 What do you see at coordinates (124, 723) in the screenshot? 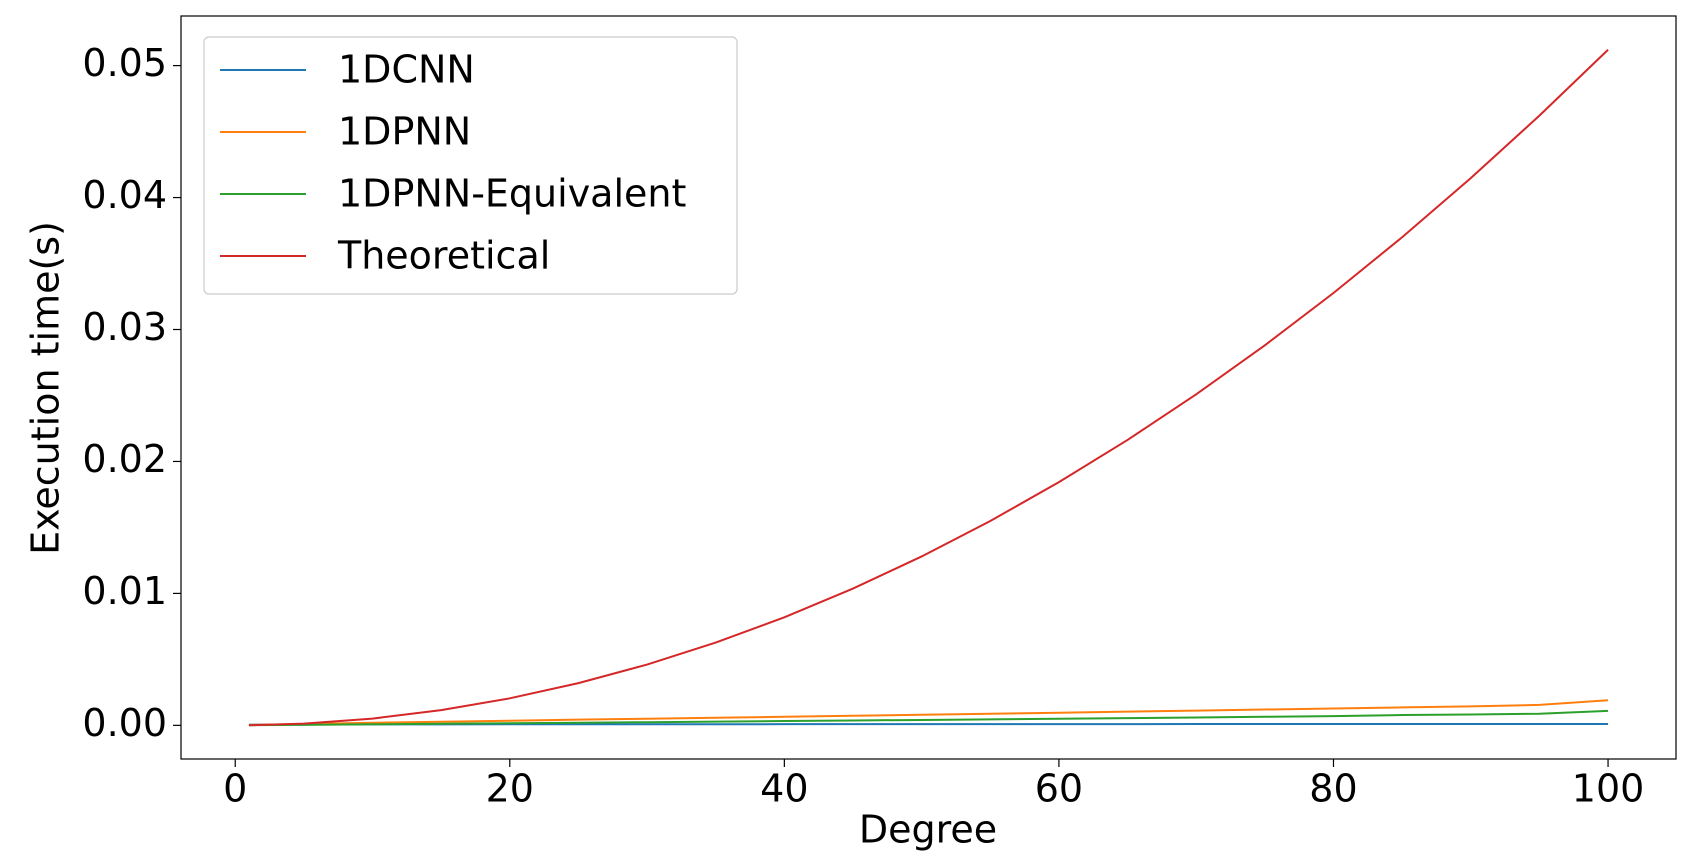
I see `y-tick-label: 0.00` at bounding box center [124, 723].